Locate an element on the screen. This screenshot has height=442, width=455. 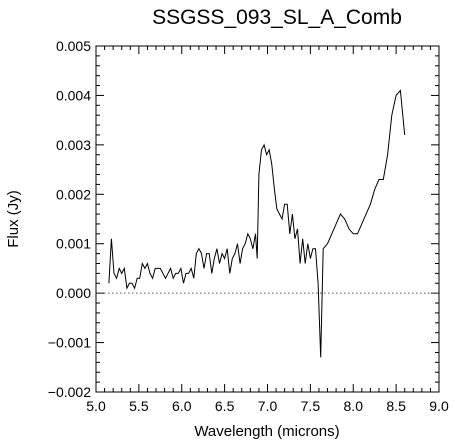
y-tick-label: 0.001 is located at coordinates (73, 244).